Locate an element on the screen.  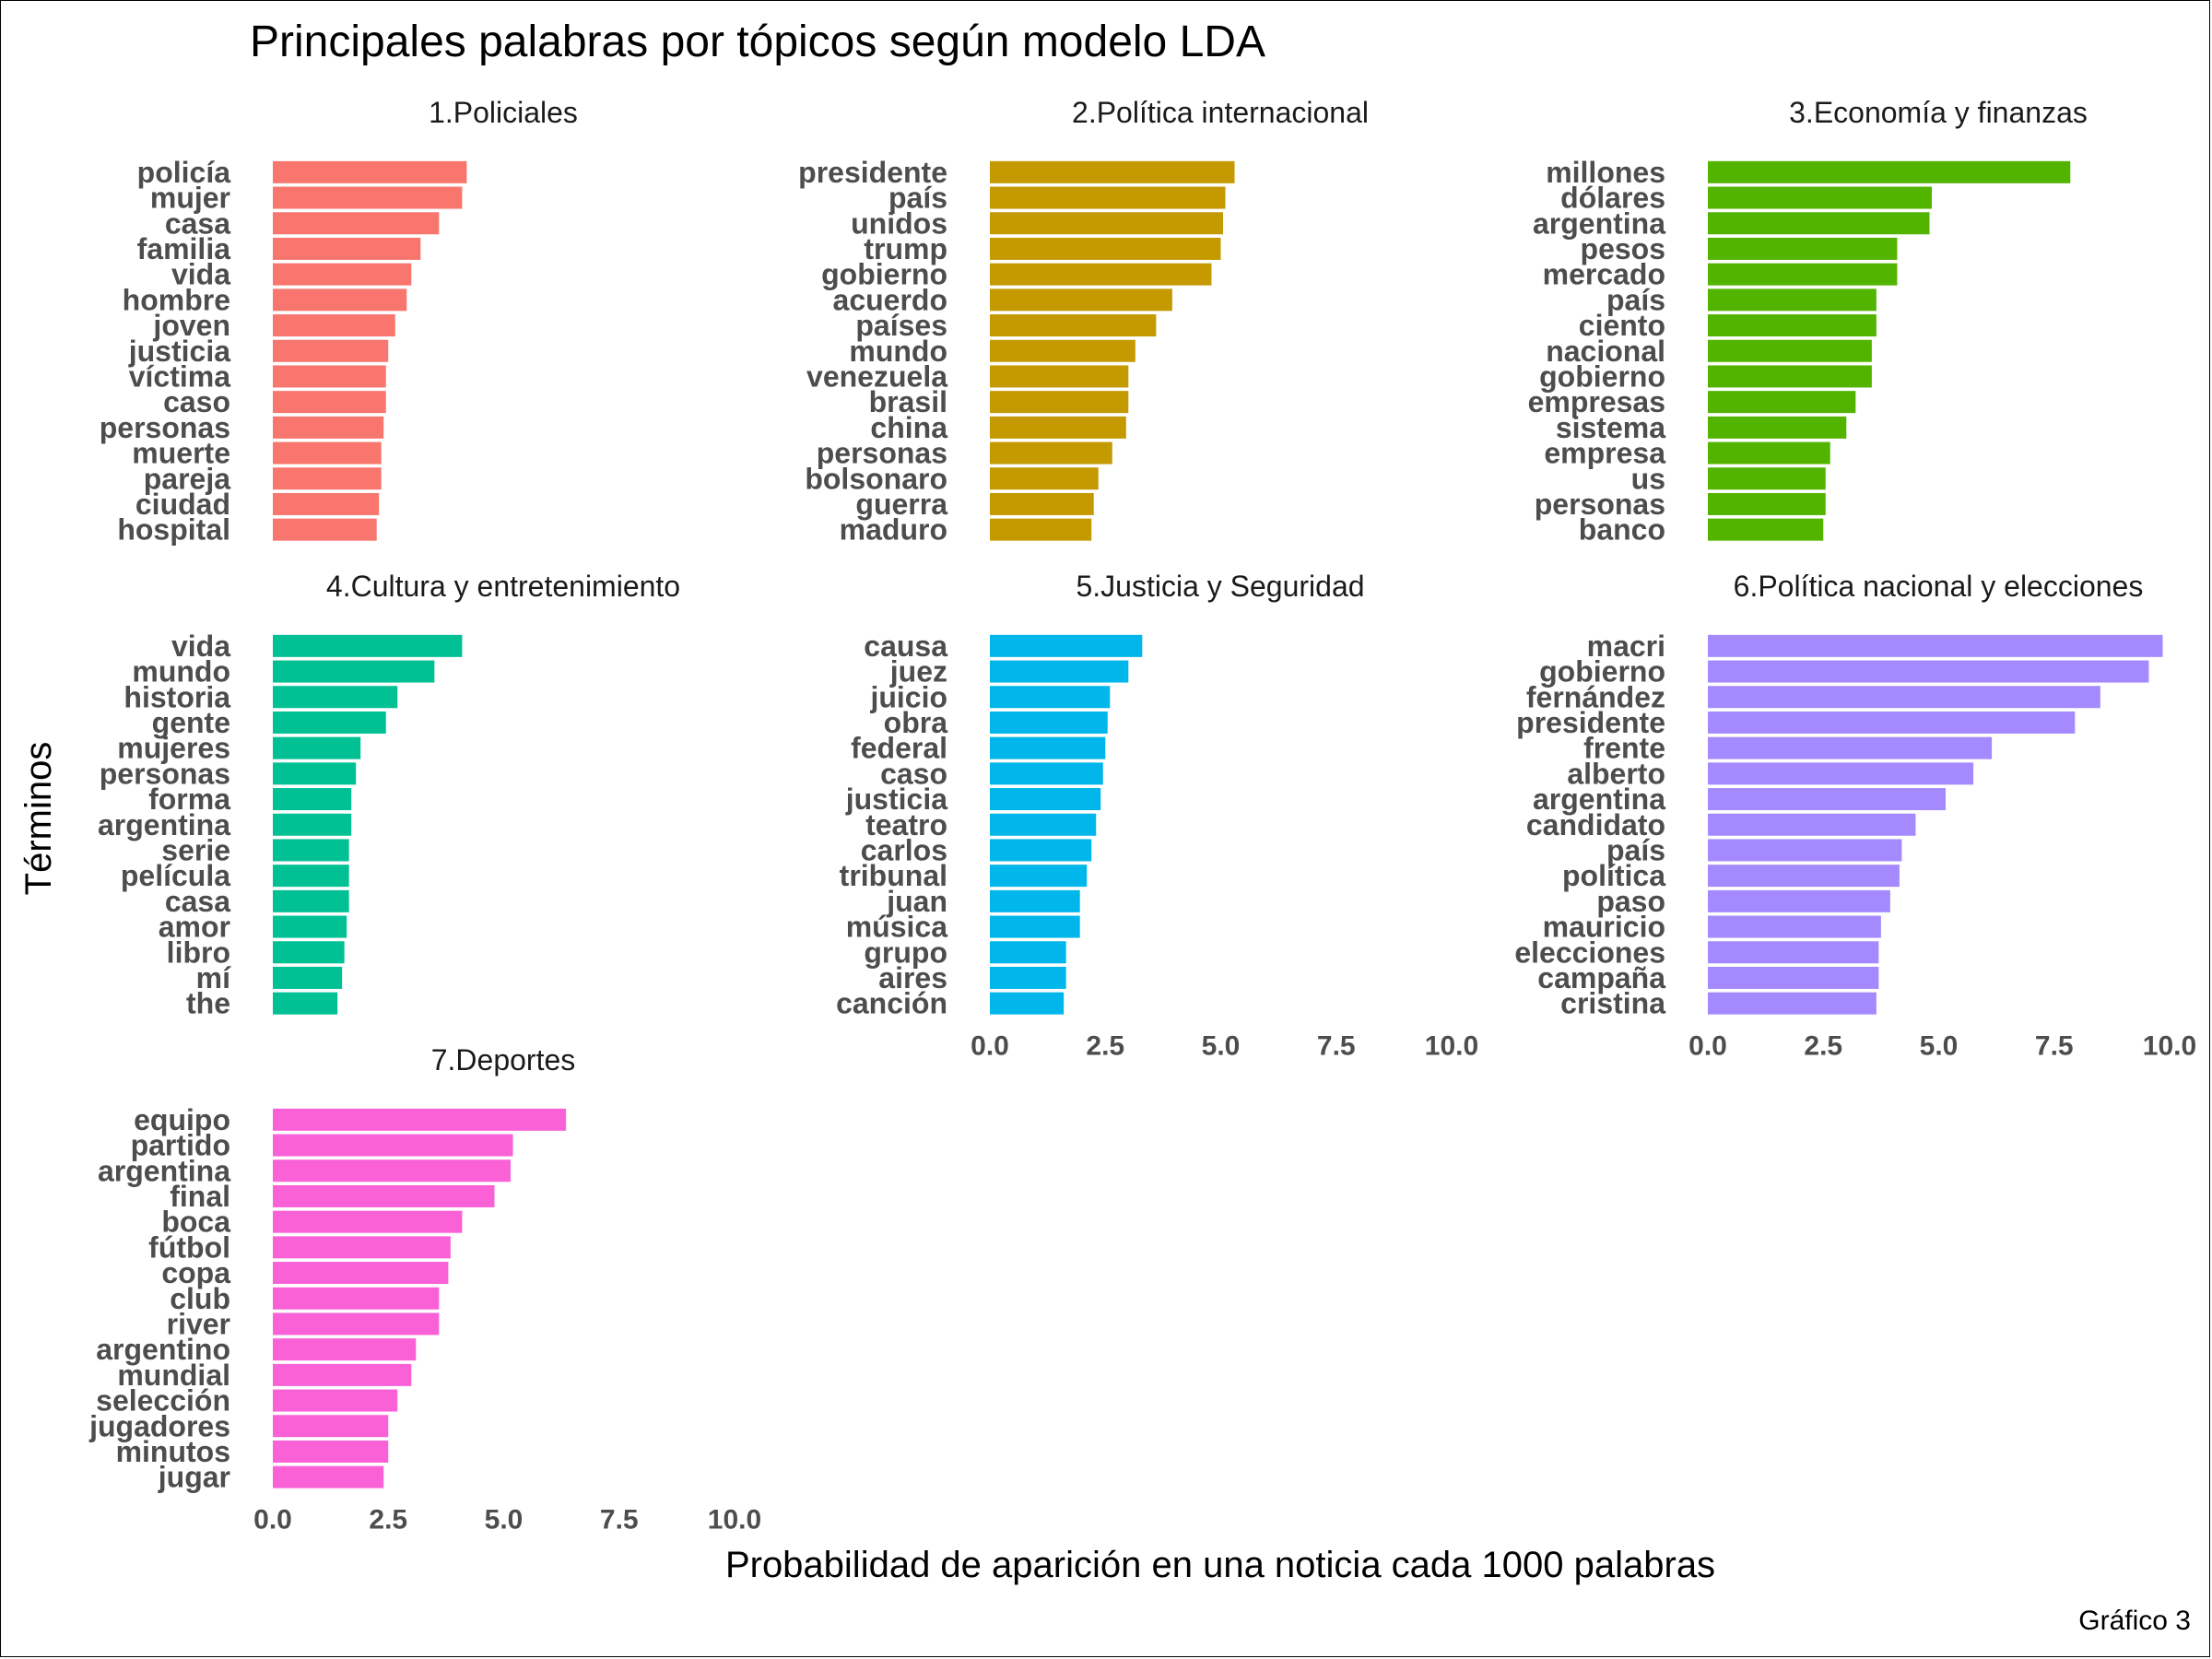
term-label: fernández is located at coordinates (1595, 696).